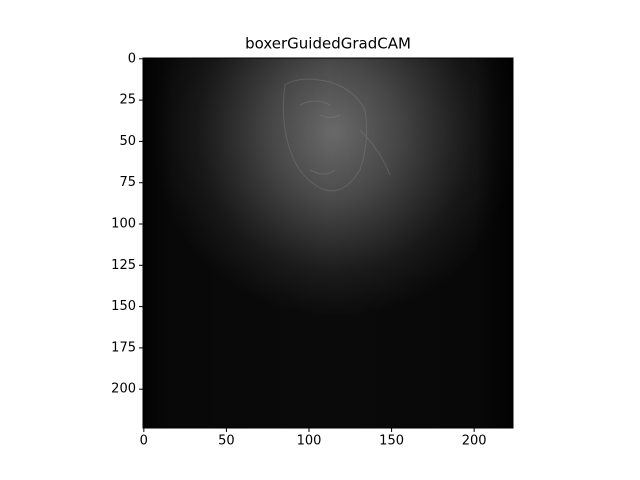  I want to click on y-tick-label: 75, so click(127, 182).